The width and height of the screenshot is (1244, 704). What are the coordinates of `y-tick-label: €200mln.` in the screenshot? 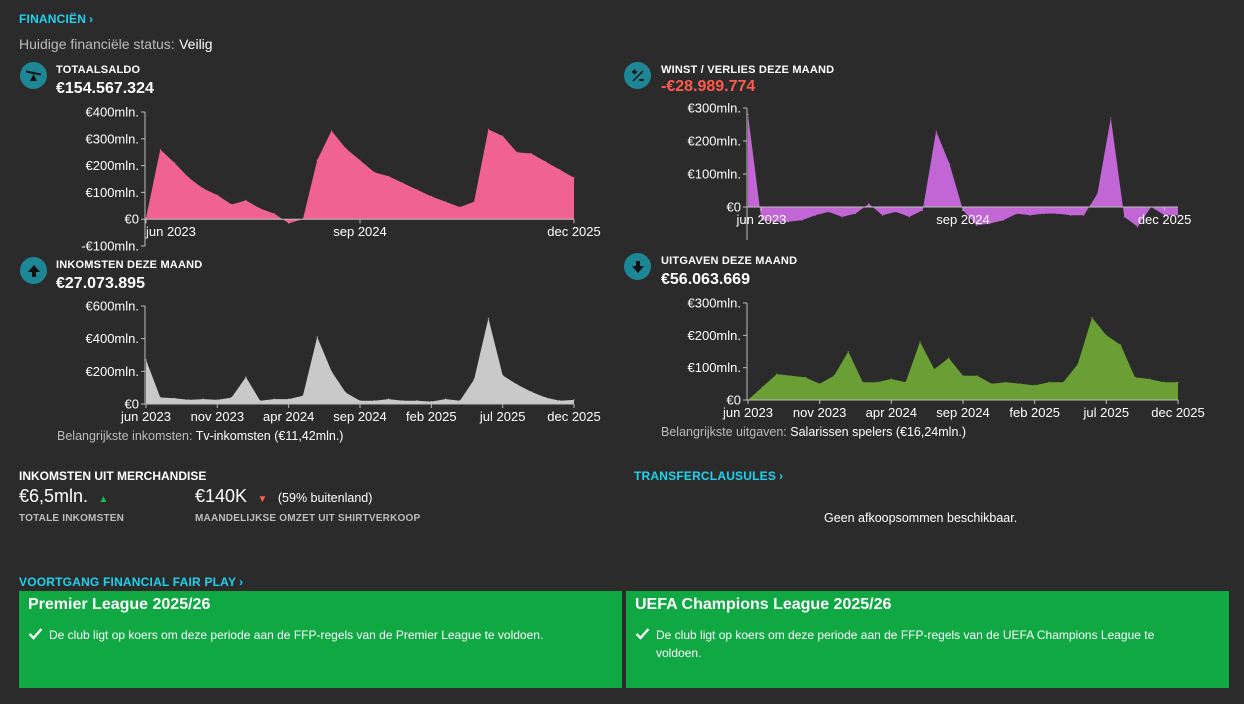 It's located at (714, 141).